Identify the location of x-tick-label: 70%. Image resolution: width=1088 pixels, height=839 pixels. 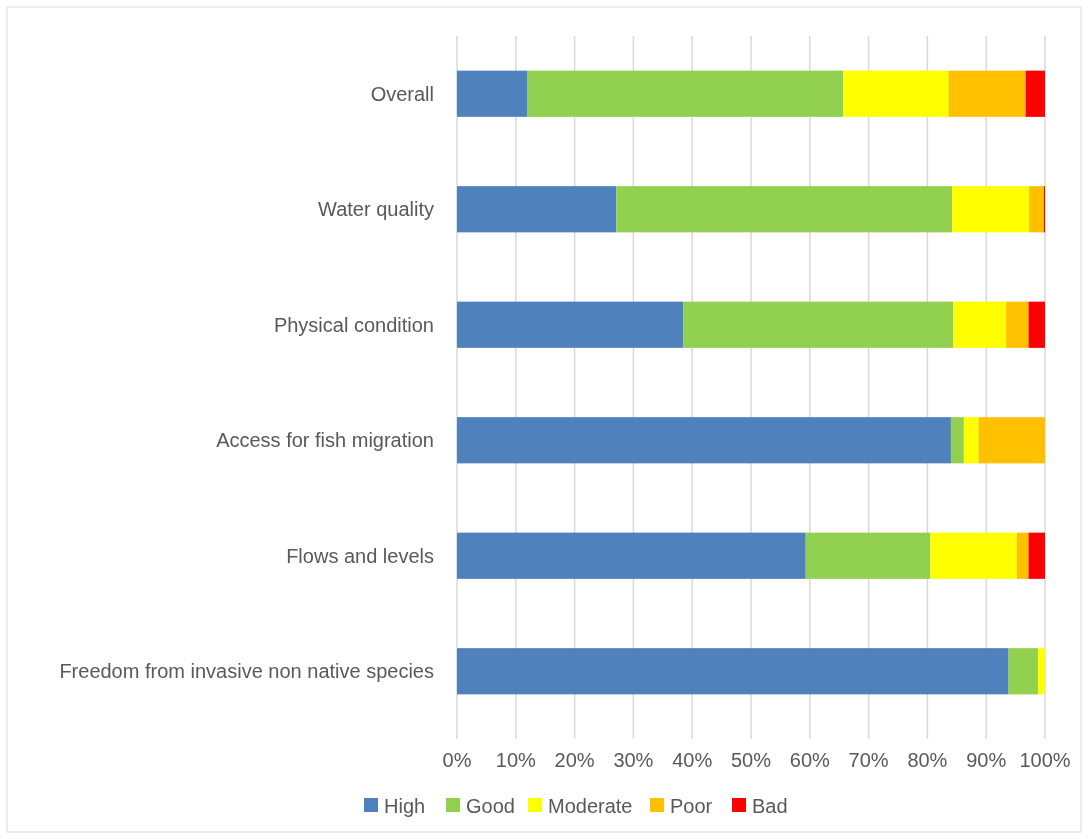
(868, 760).